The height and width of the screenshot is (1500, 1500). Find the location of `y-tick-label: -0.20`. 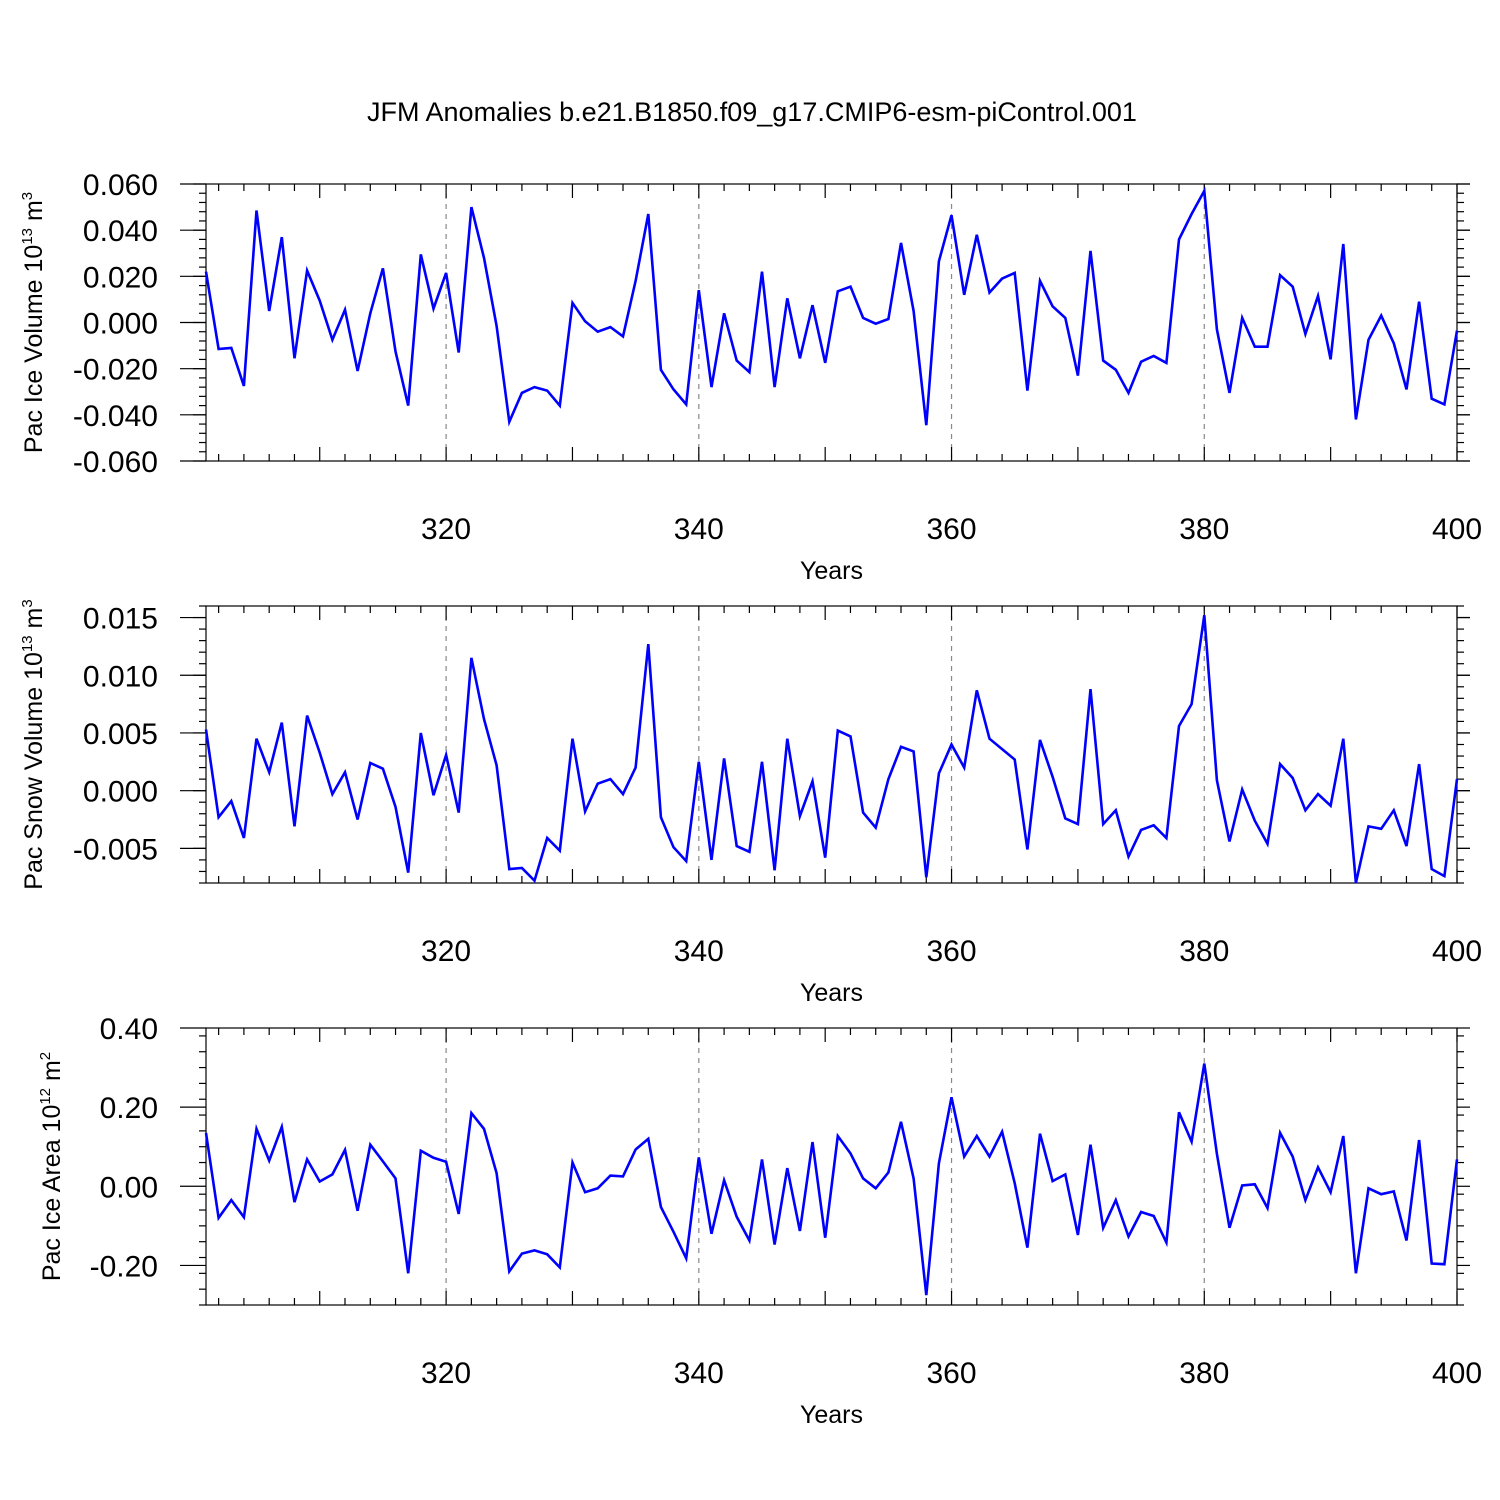

y-tick-label: -0.20 is located at coordinates (124, 1266).